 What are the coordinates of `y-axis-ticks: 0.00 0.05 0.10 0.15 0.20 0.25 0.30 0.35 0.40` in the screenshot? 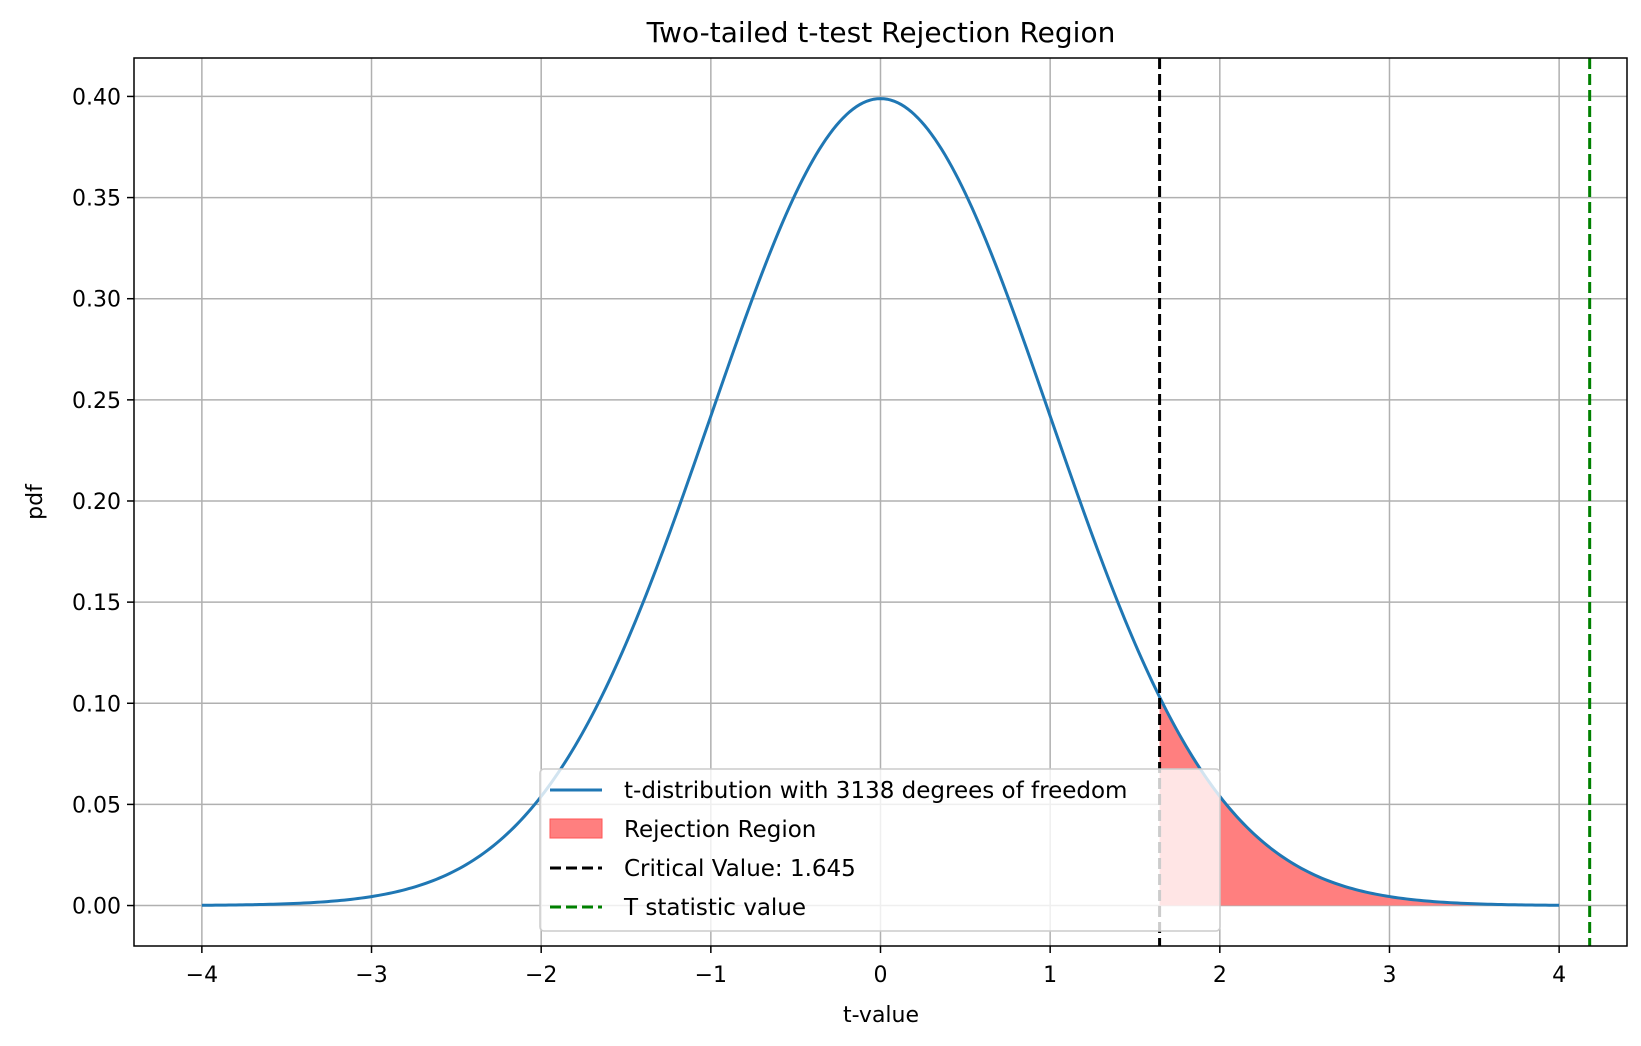 It's located at (103, 502).